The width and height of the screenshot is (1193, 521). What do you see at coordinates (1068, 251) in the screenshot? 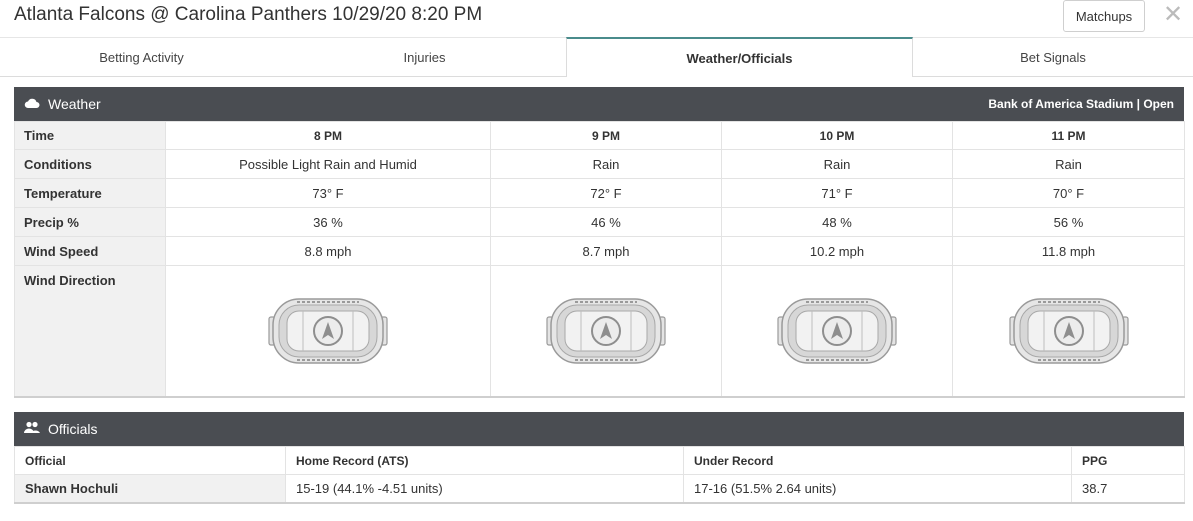
I see `wind-speed-cell: 11.8 mph` at bounding box center [1068, 251].